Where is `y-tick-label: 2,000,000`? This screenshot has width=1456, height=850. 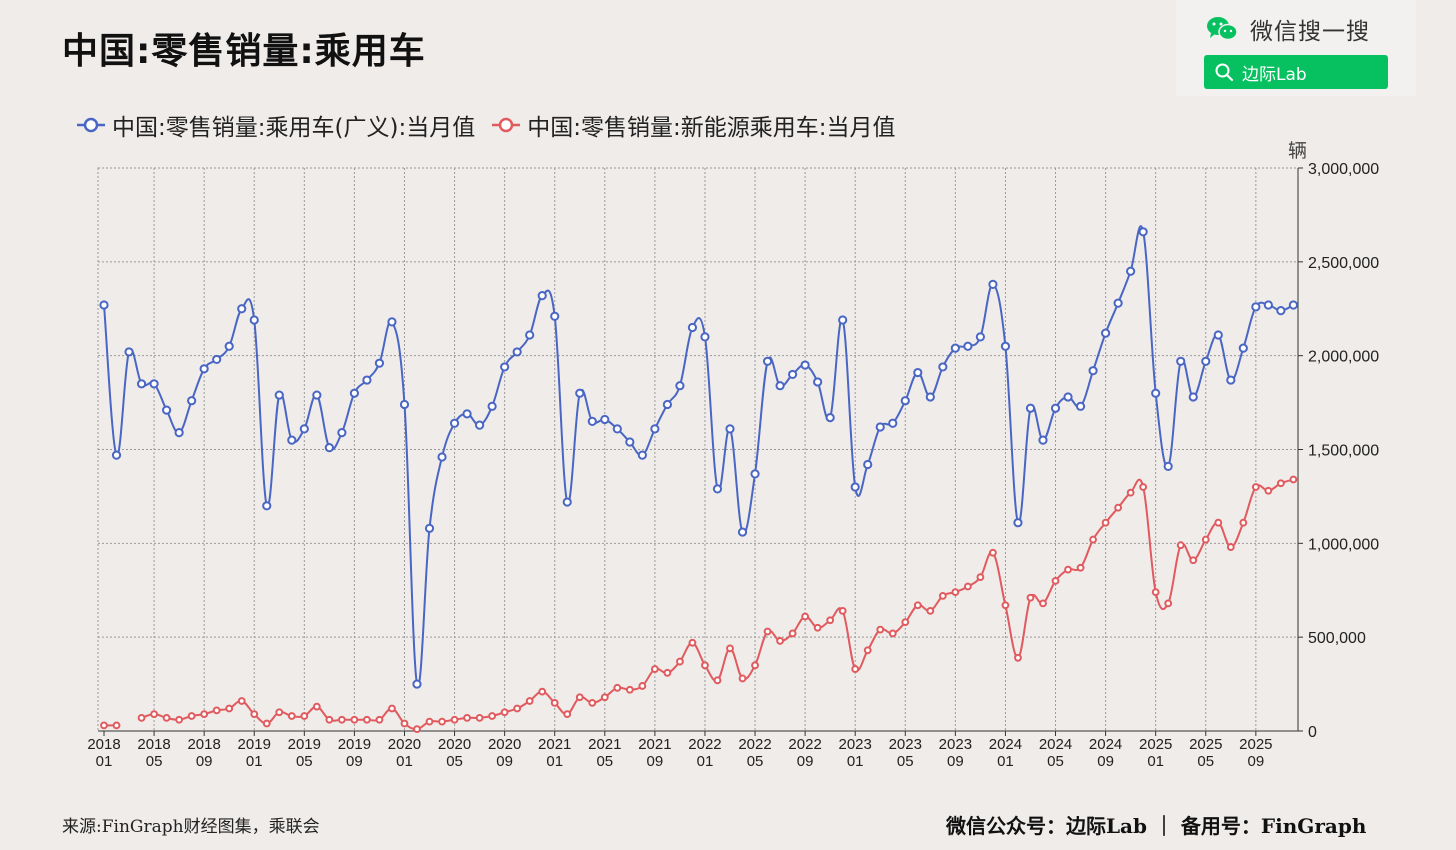 y-tick-label: 2,000,000 is located at coordinates (1343, 357).